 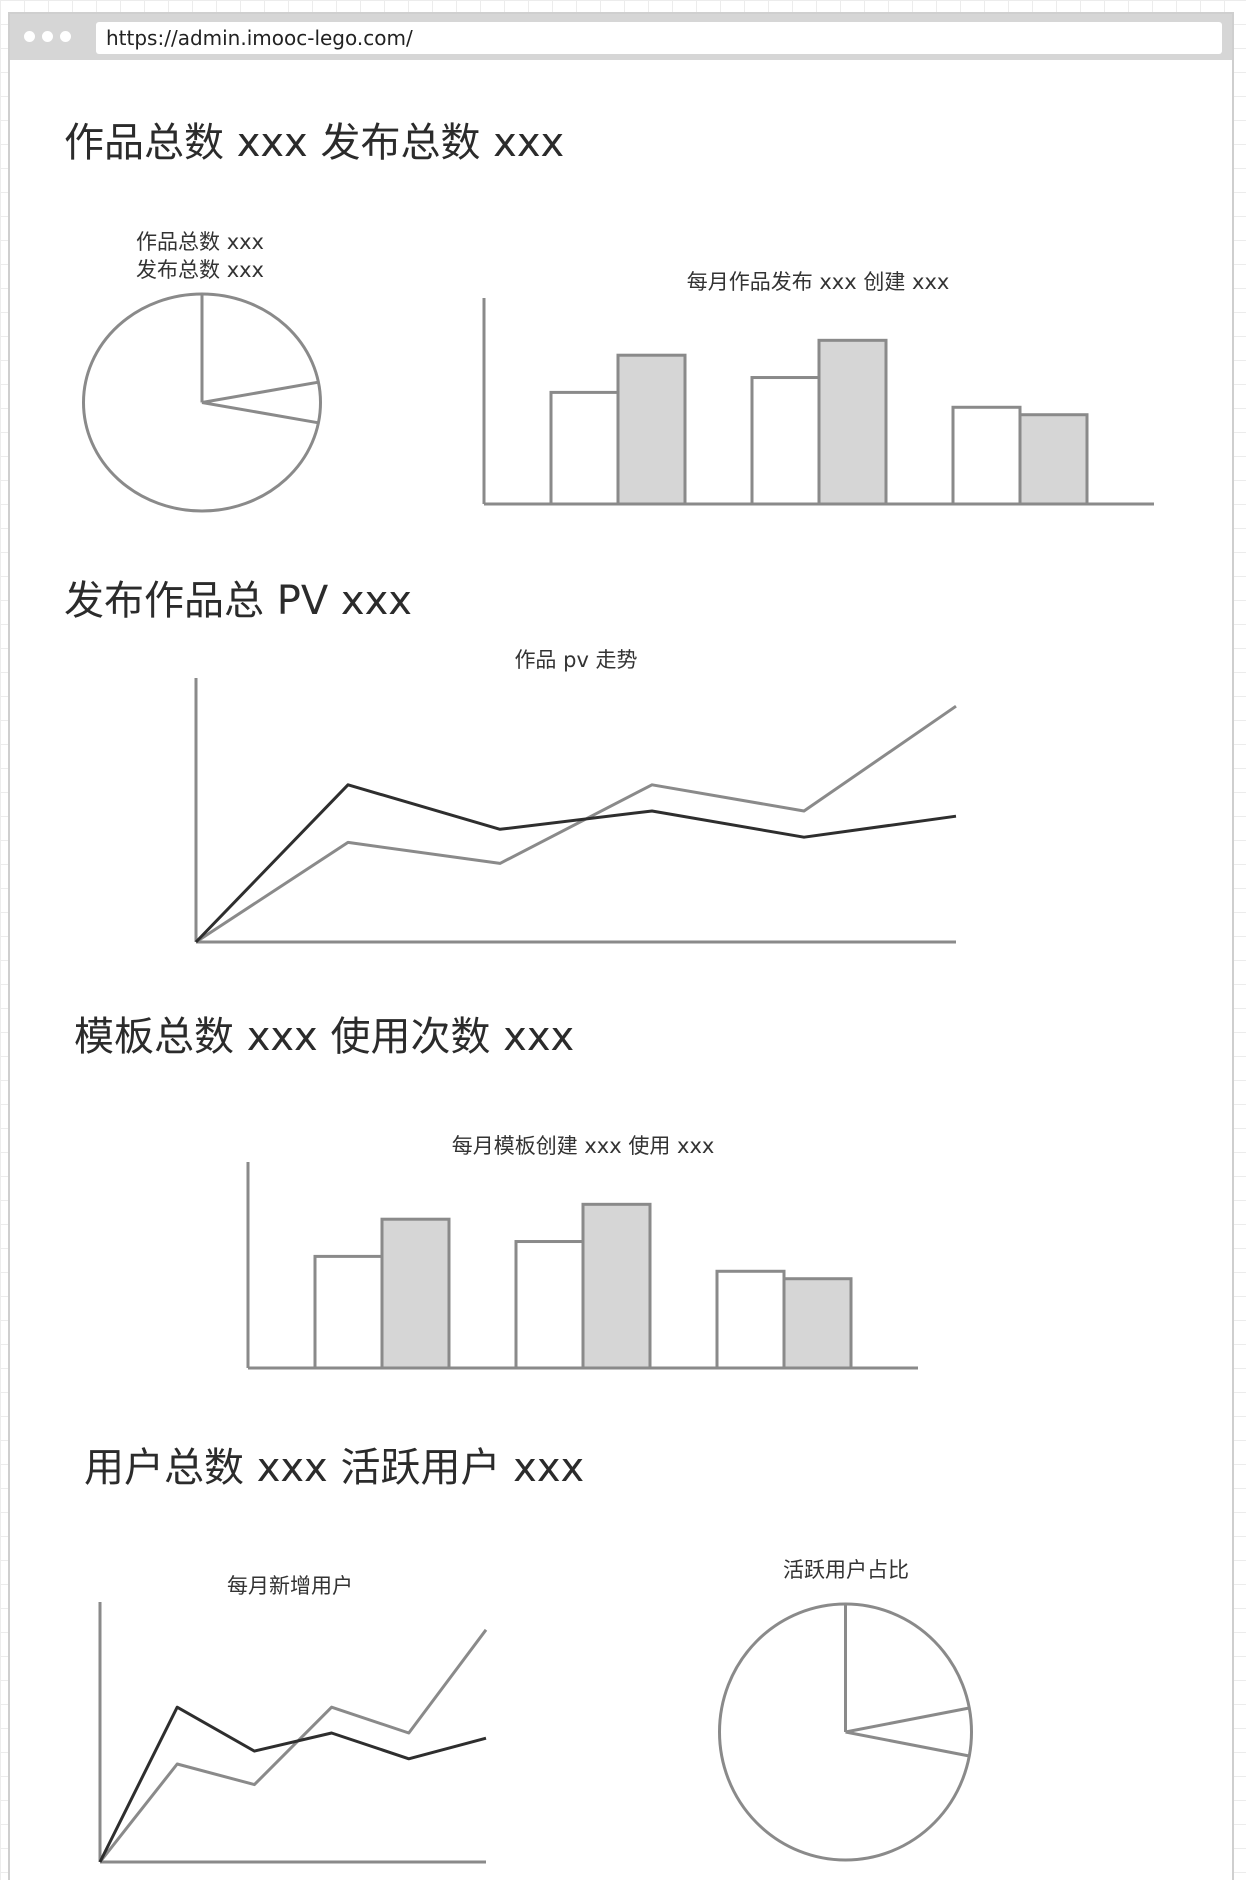 What do you see at coordinates (576, 660) in the screenshot?
I see `pv-line-chart-title: 作品 pv 走势` at bounding box center [576, 660].